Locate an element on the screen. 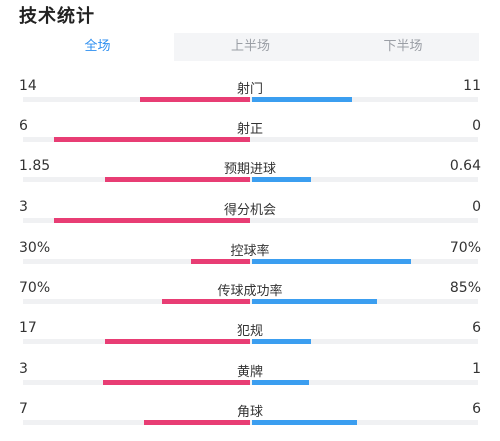  stat-label: 角球 is located at coordinates (249, 412).